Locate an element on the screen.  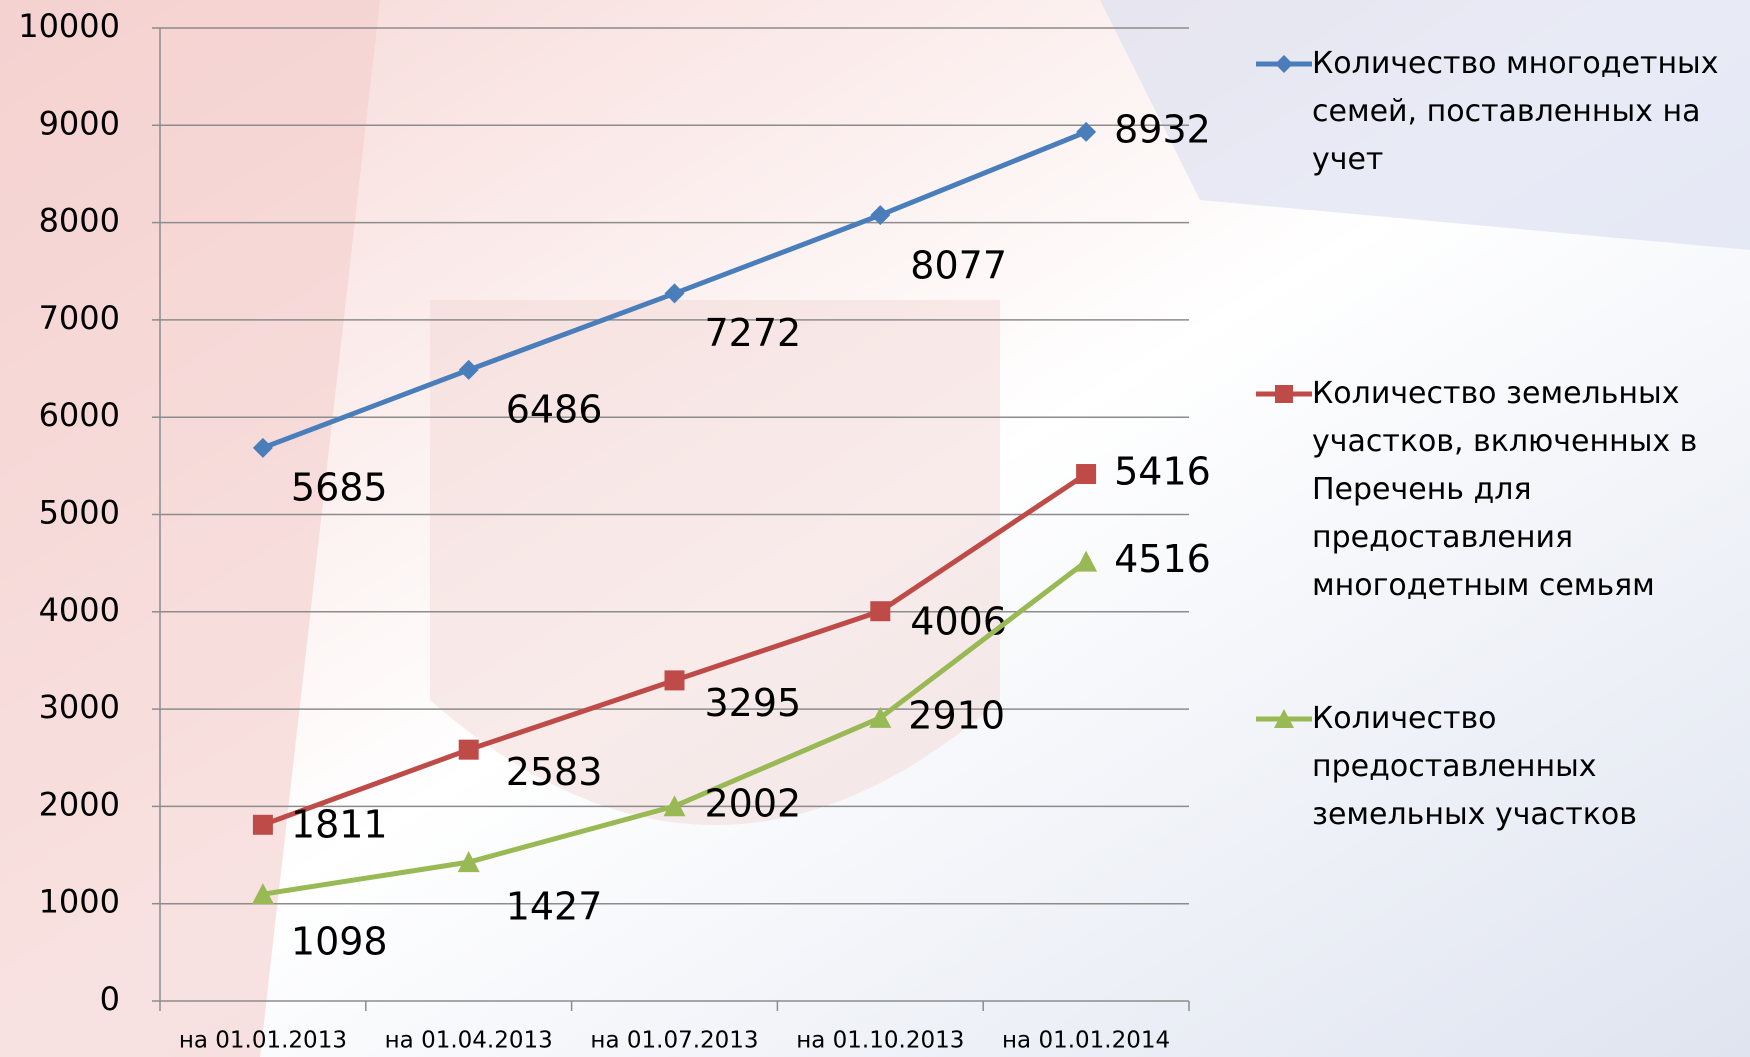
x-tick-label: на 01.04.2013 is located at coordinates (469, 1041).